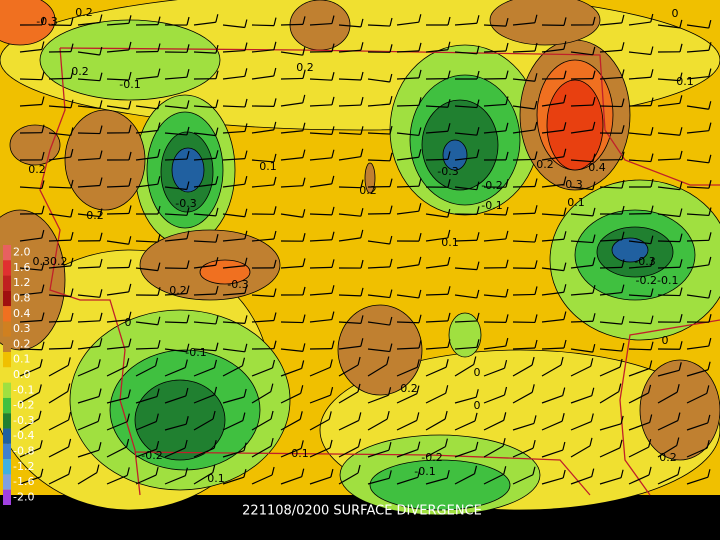 The width and height of the screenshot is (720, 540). What do you see at coordinates (22, 267) in the screenshot?
I see `legend-label: 1.6` at bounding box center [22, 267].